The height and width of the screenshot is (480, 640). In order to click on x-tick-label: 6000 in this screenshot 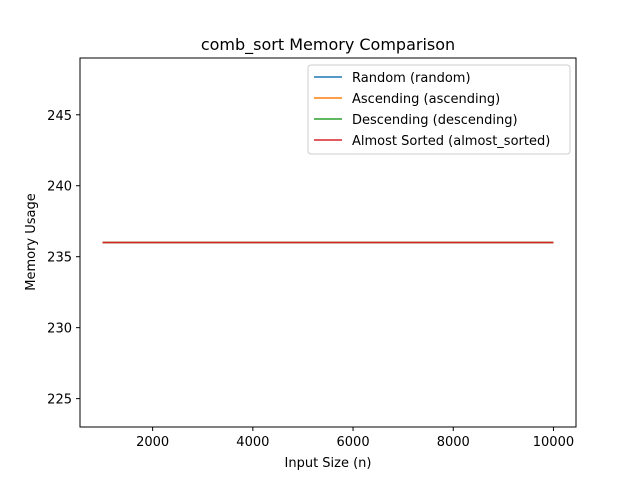, I will do `click(353, 442)`.